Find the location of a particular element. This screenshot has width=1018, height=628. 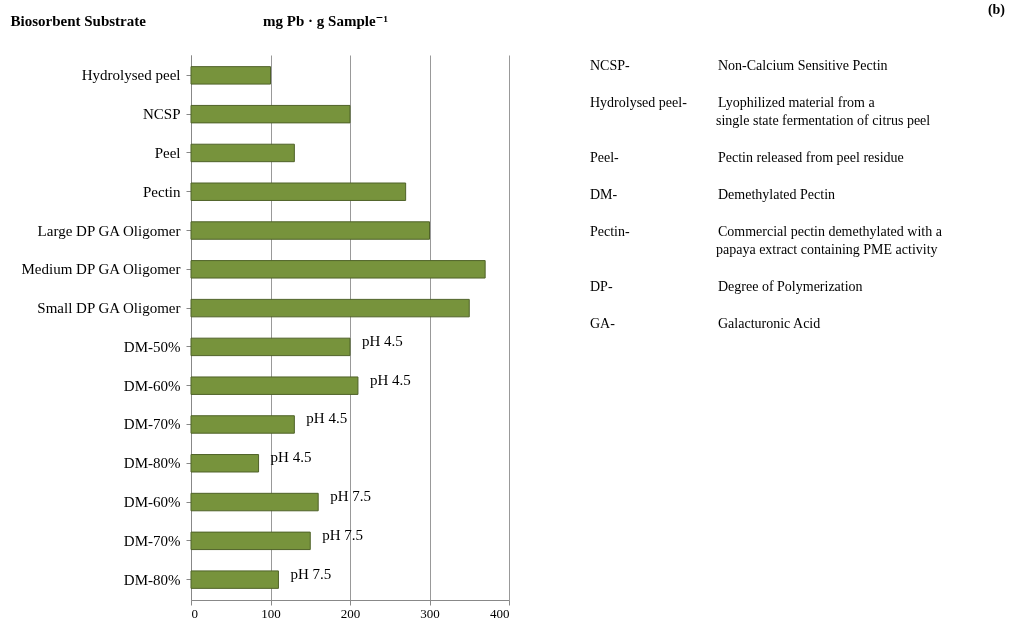

text: Galacturonic Acid is located at coordinates (769, 323).